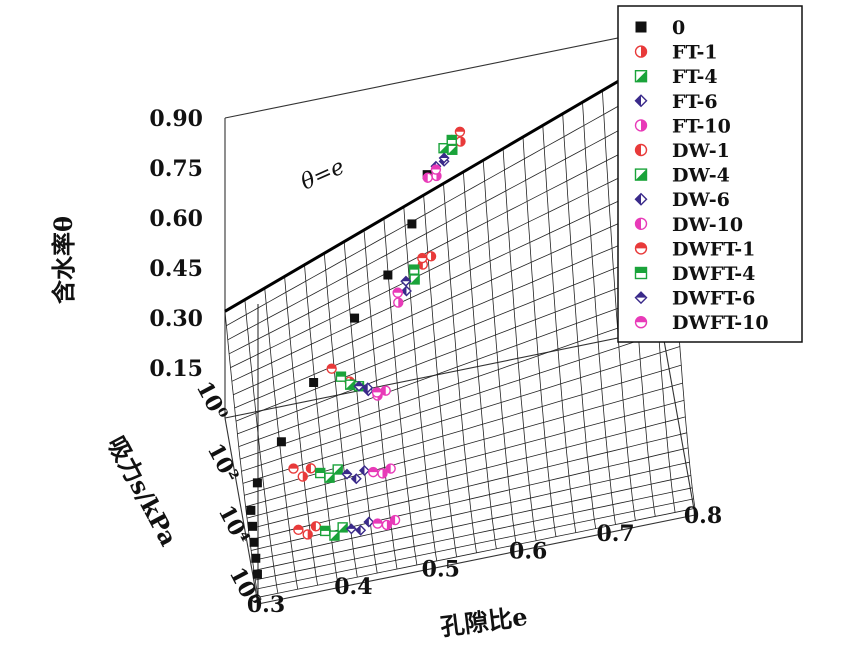 The width and height of the screenshot is (862, 651). Describe the element at coordinates (176, 169) in the screenshot. I see `z-tick-label: 0.75` at that location.